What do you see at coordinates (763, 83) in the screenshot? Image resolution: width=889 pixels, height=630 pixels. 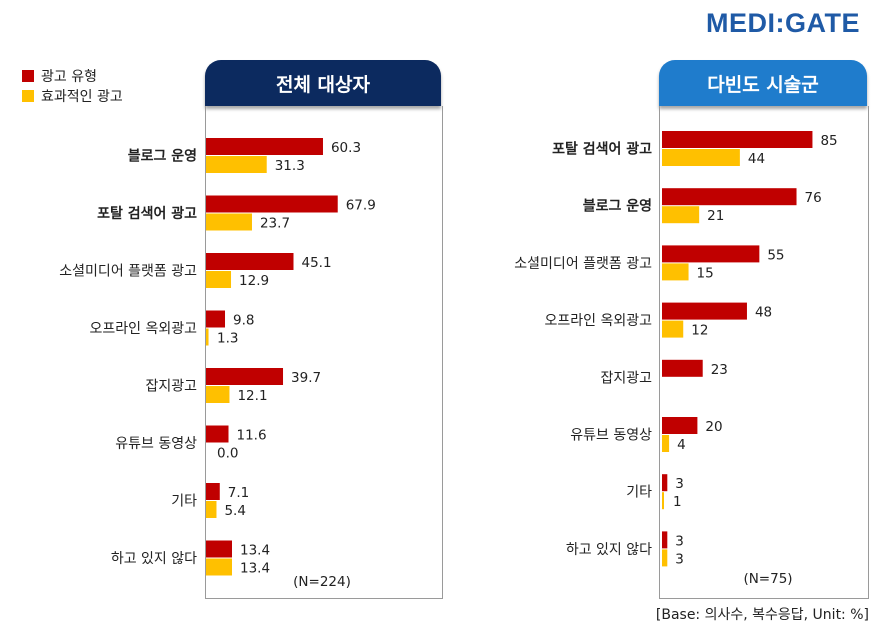 I see `panel-title-high-frequency: 다빈도 시술군` at bounding box center [763, 83].